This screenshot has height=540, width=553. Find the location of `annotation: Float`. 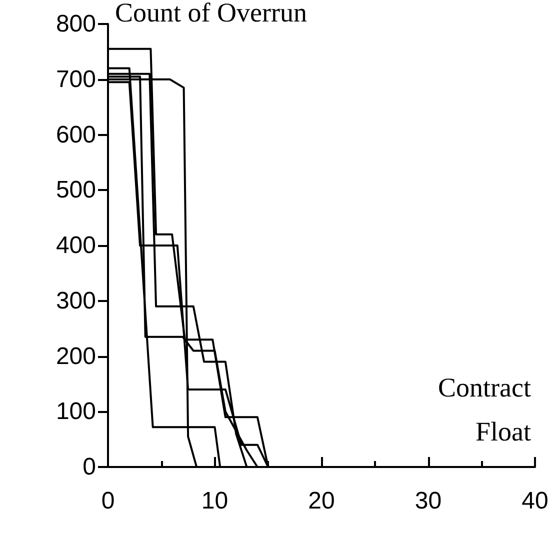

annotation: Float is located at coordinates (503, 431).